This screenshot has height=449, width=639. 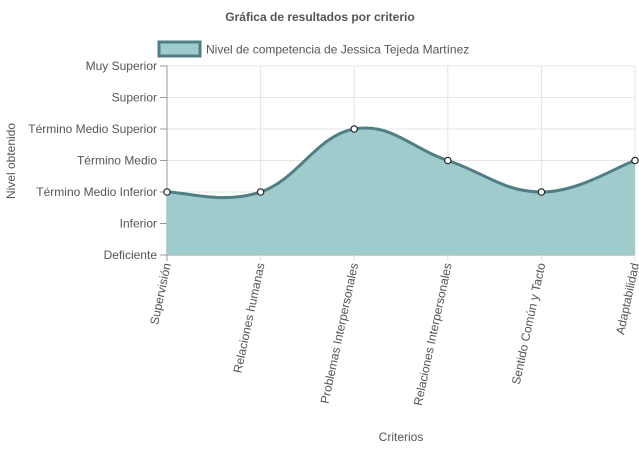 I want to click on chart-title: Gráfica de resultados por criterio, so click(x=319, y=17).